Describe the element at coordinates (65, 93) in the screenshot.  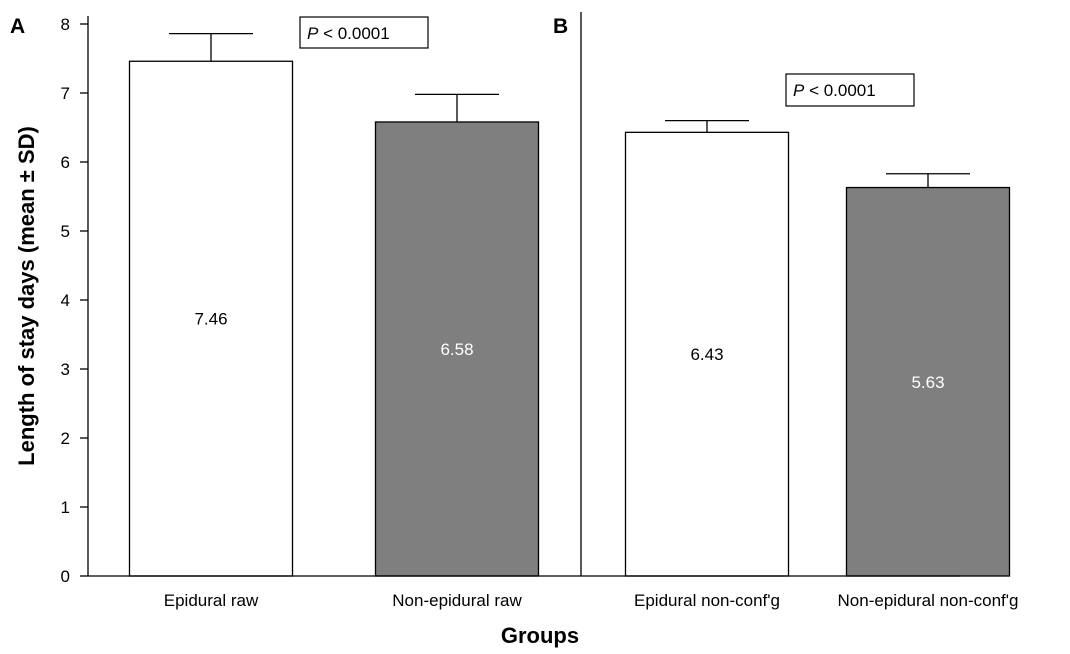
I see `y-tick-label: 7` at that location.